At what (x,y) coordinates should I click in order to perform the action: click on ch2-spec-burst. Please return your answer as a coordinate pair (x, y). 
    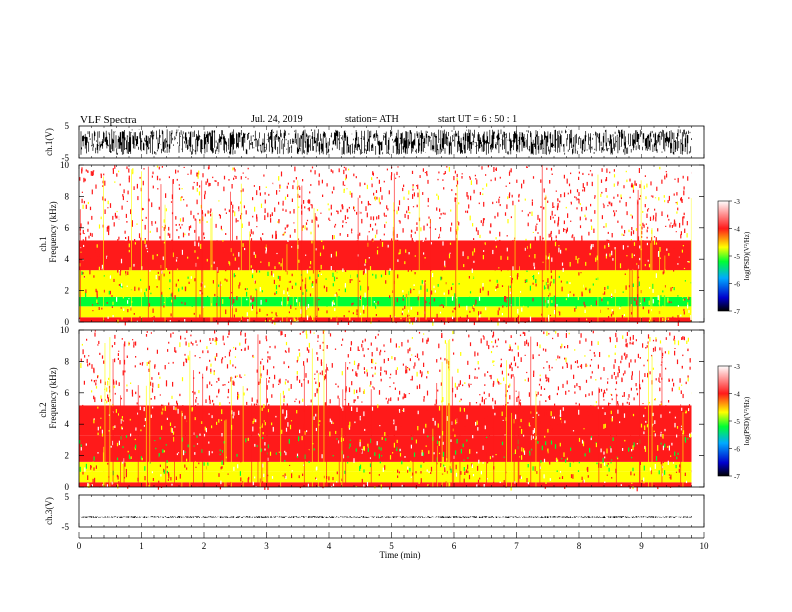
    Looking at the image, I should click on (442, 424).